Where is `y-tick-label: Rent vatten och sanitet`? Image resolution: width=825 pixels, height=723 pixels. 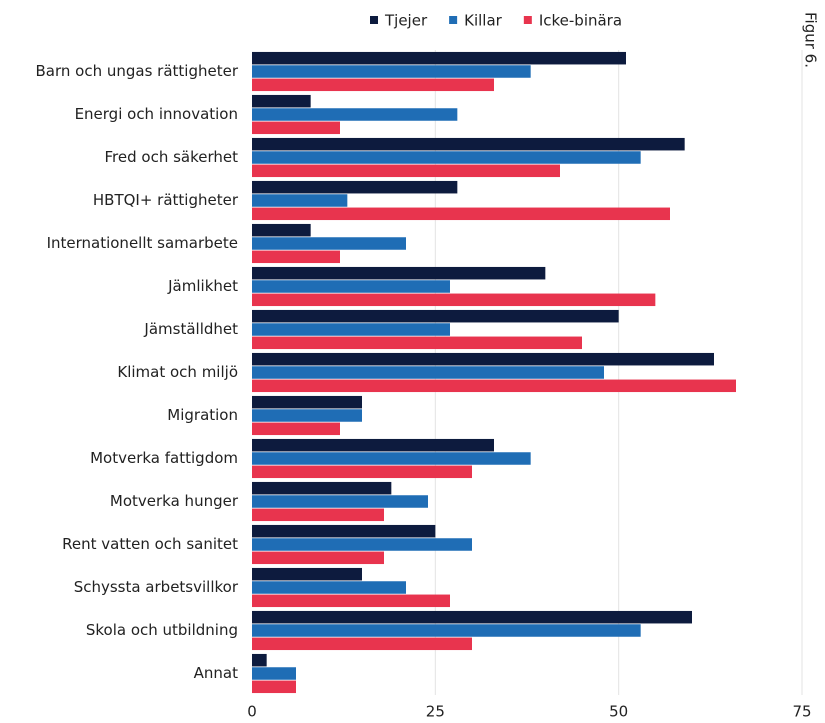
y-tick-label: Rent vatten och sanitet is located at coordinates (150, 544).